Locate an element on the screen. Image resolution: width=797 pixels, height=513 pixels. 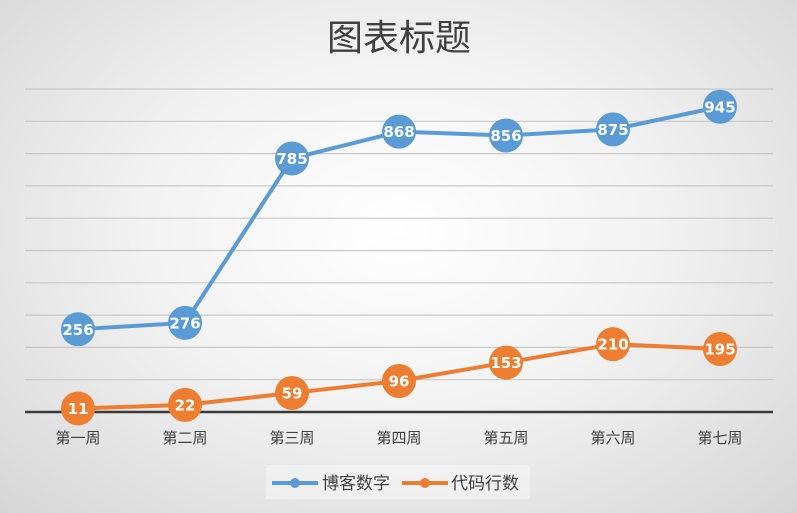
x-tick-label: 第三周 is located at coordinates (291, 438).